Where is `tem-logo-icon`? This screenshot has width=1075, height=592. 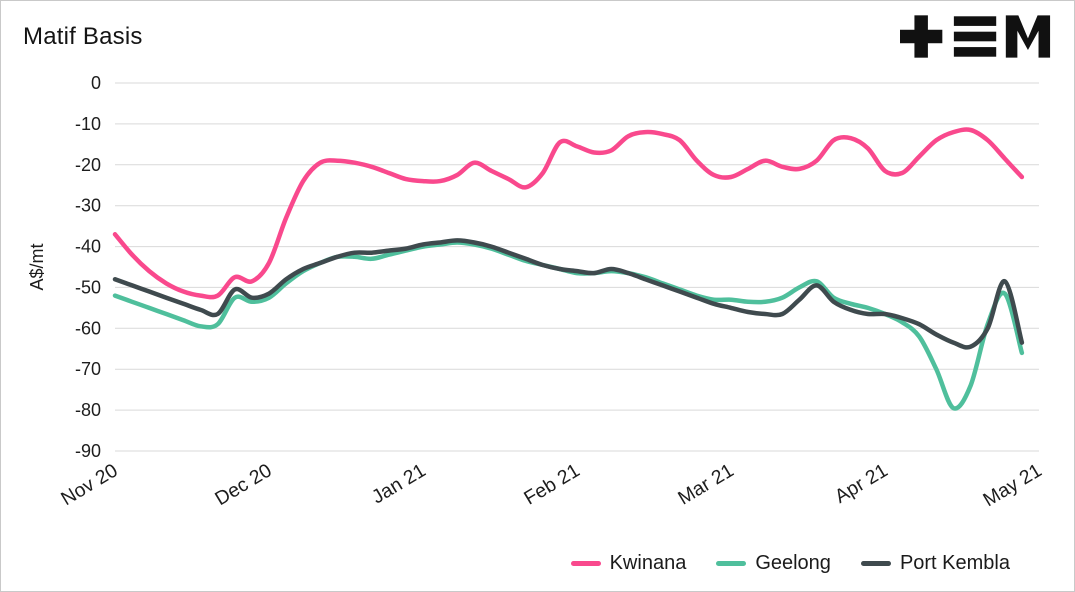 tem-logo-icon is located at coordinates (975, 36).